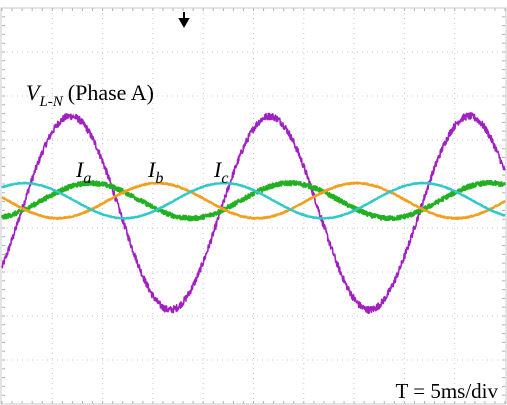 The width and height of the screenshot is (507, 405). I want to click on timebase-label: T = 5ms/div, so click(447, 391).